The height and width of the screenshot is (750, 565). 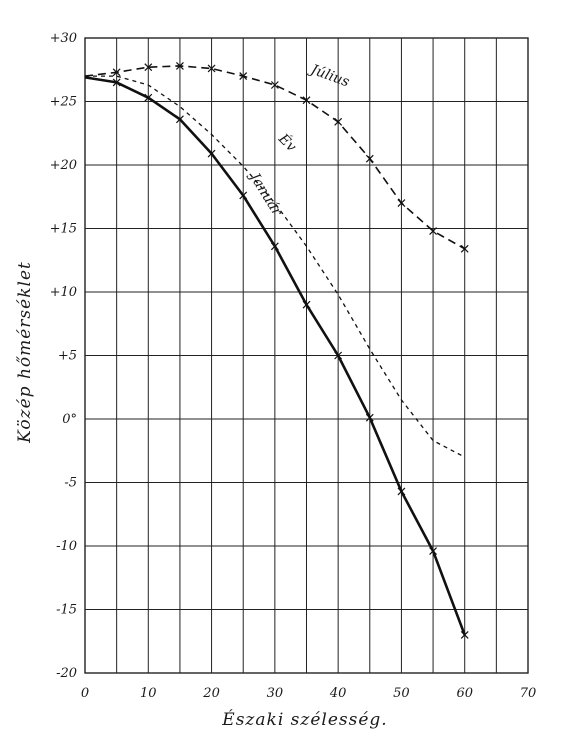 What do you see at coordinates (148, 693) in the screenshot?
I see `x-tick-label: 10` at bounding box center [148, 693].